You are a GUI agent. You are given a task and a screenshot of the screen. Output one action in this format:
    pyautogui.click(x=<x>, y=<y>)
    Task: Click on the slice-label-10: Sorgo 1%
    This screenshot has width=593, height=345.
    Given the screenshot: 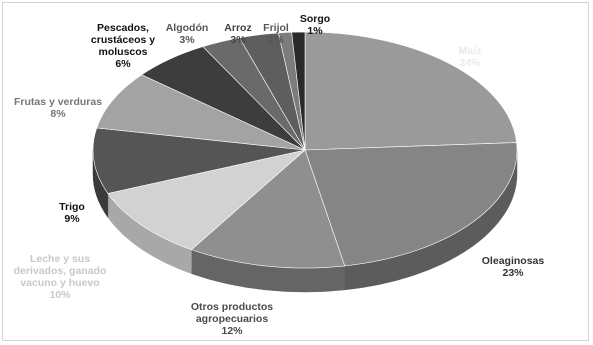 What is the action you would take?
    pyautogui.click(x=315, y=25)
    